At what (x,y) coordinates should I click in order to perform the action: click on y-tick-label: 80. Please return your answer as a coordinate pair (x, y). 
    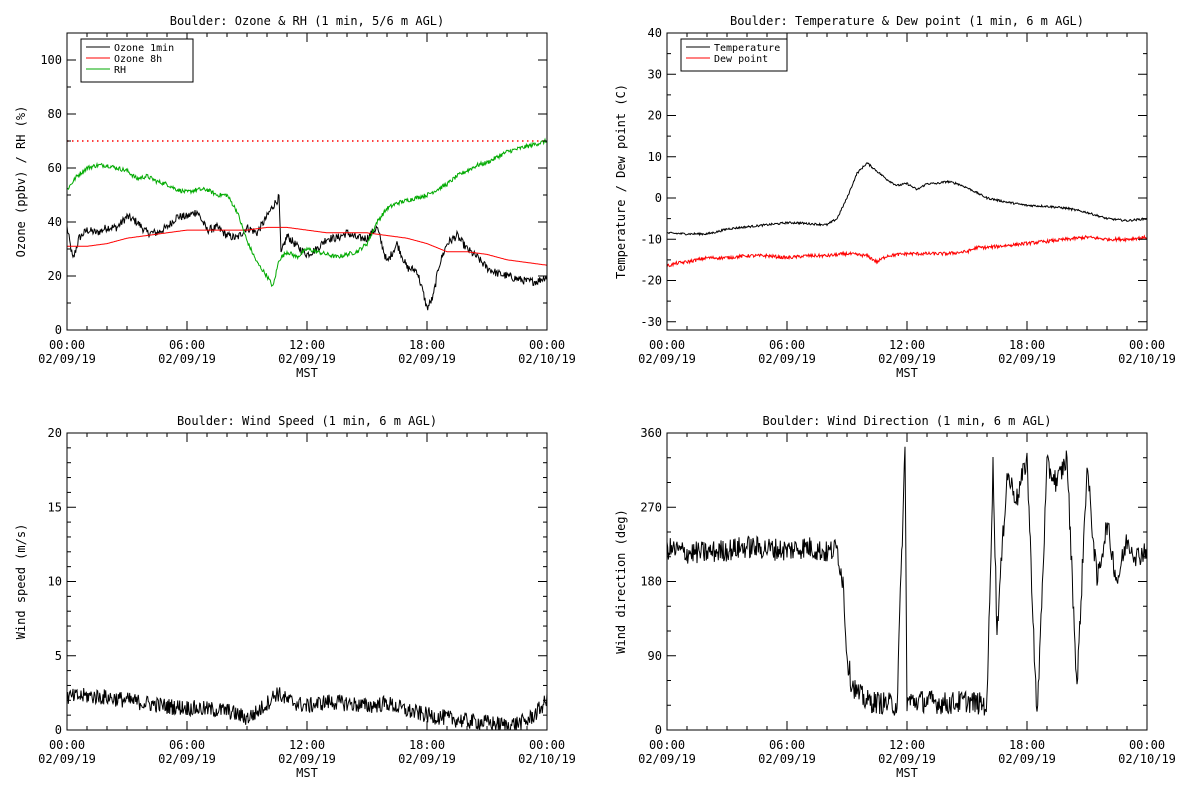
    Looking at the image, I should click on (55, 114).